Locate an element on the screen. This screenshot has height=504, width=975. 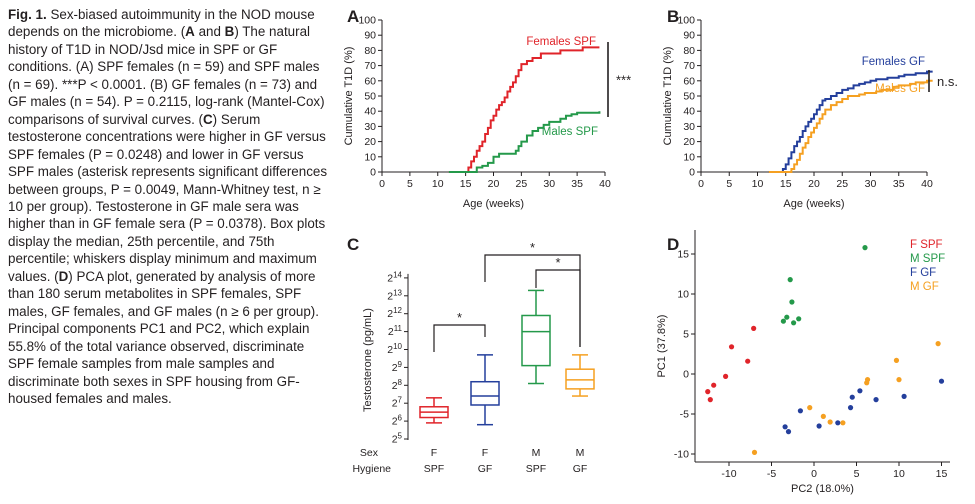
survival-curve-males-spf is located at coordinates (524, 142).